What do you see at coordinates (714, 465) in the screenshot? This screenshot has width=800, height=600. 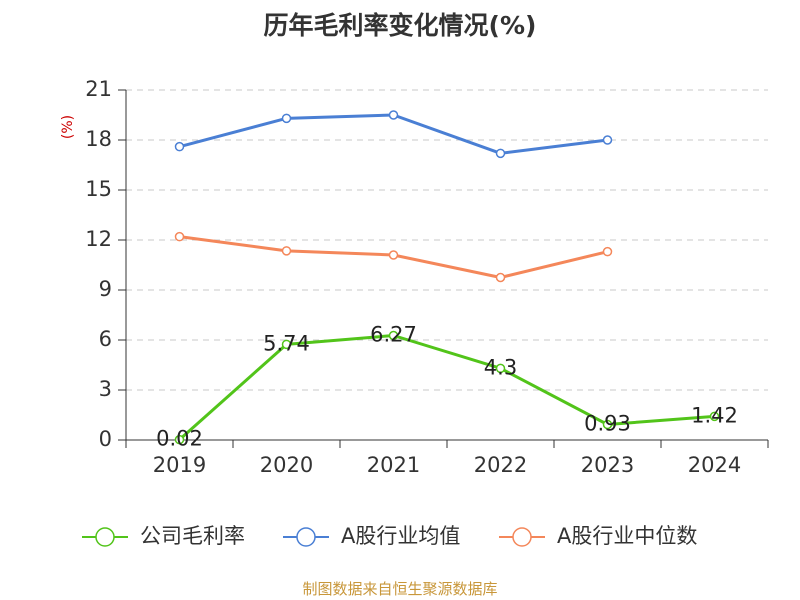 I see `x-tick-label: 2024` at bounding box center [714, 465].